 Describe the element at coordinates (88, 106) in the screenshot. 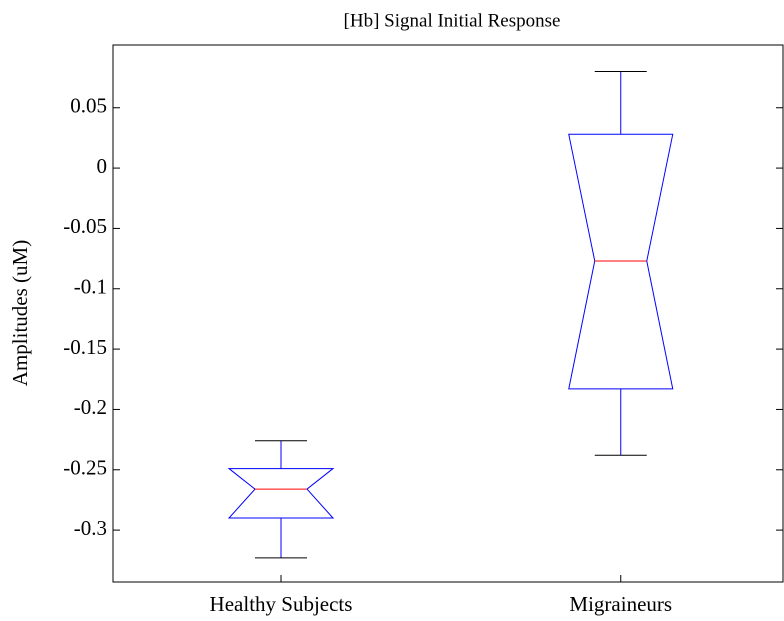

I see `y-tick-label: 0.05` at that location.